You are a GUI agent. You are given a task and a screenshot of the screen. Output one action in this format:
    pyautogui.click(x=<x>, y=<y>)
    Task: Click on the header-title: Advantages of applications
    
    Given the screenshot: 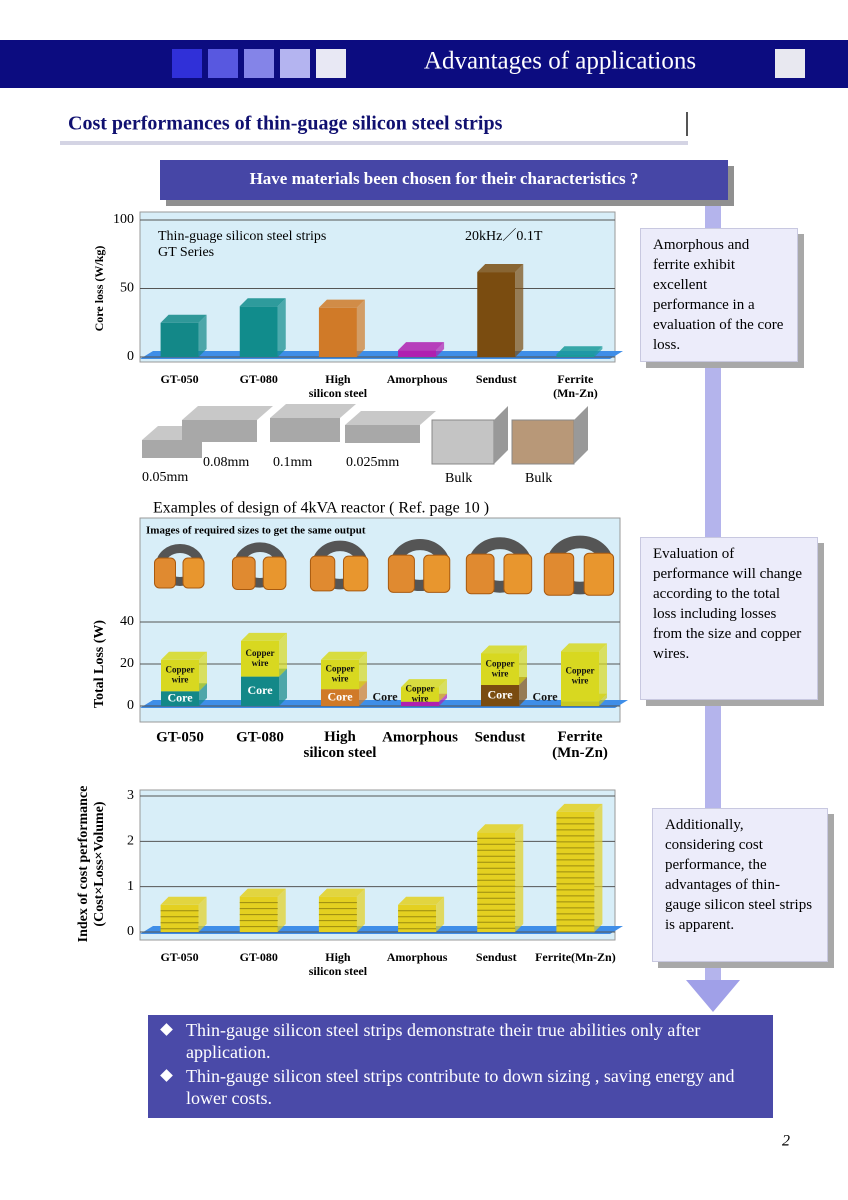 What is the action you would take?
    pyautogui.click(x=560, y=61)
    